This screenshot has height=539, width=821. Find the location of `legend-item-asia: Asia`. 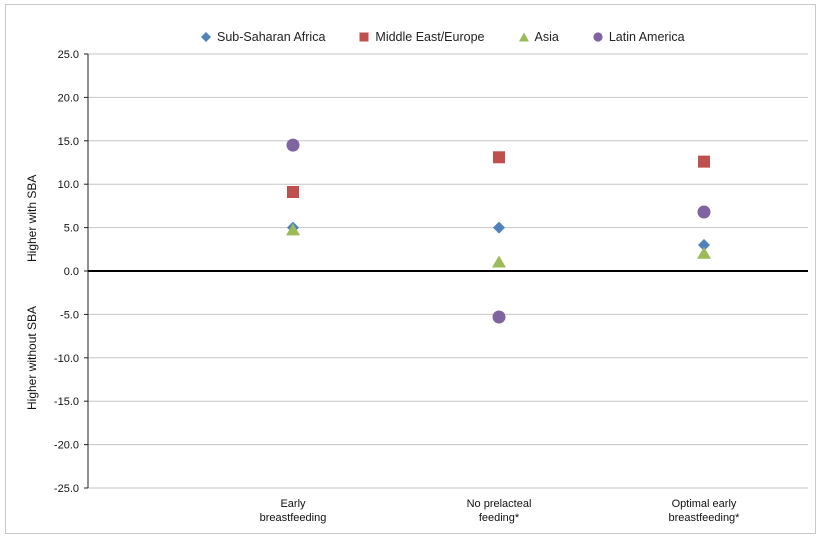

legend-item-asia: Asia is located at coordinates (538, 37).